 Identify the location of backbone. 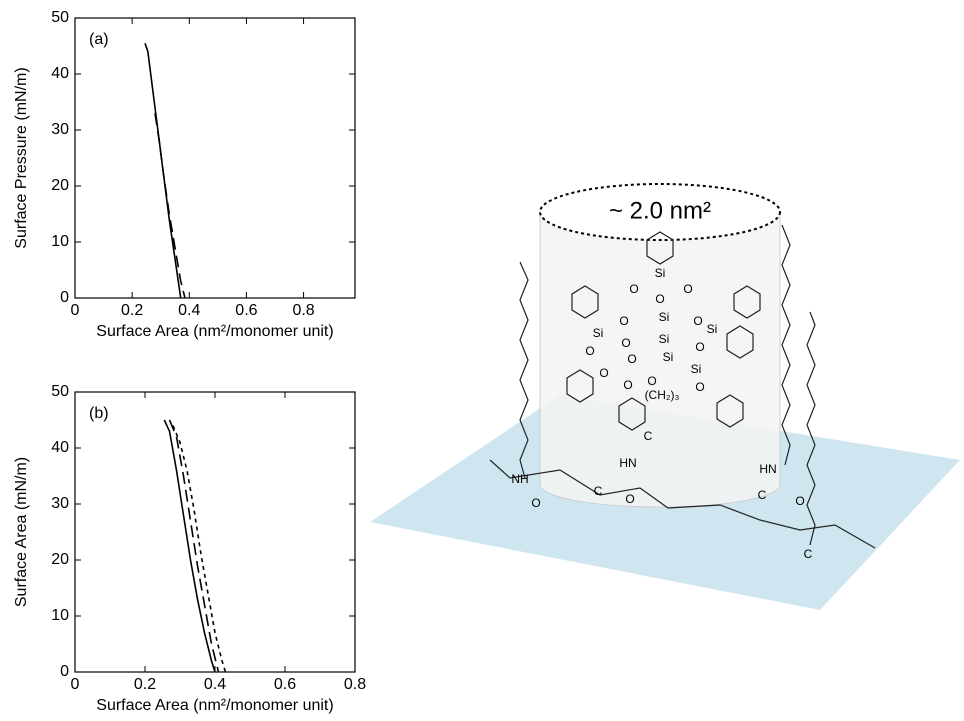
(682, 504).